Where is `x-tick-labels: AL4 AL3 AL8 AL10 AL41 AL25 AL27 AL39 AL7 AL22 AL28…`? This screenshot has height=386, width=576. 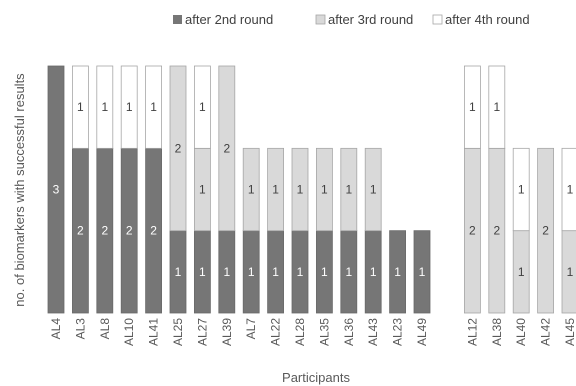 x-tick-labels: AL4 AL3 AL8 AL10 AL41 AL25 AL27 AL39 AL7 AL22 AL28… is located at coordinates (312, 332).